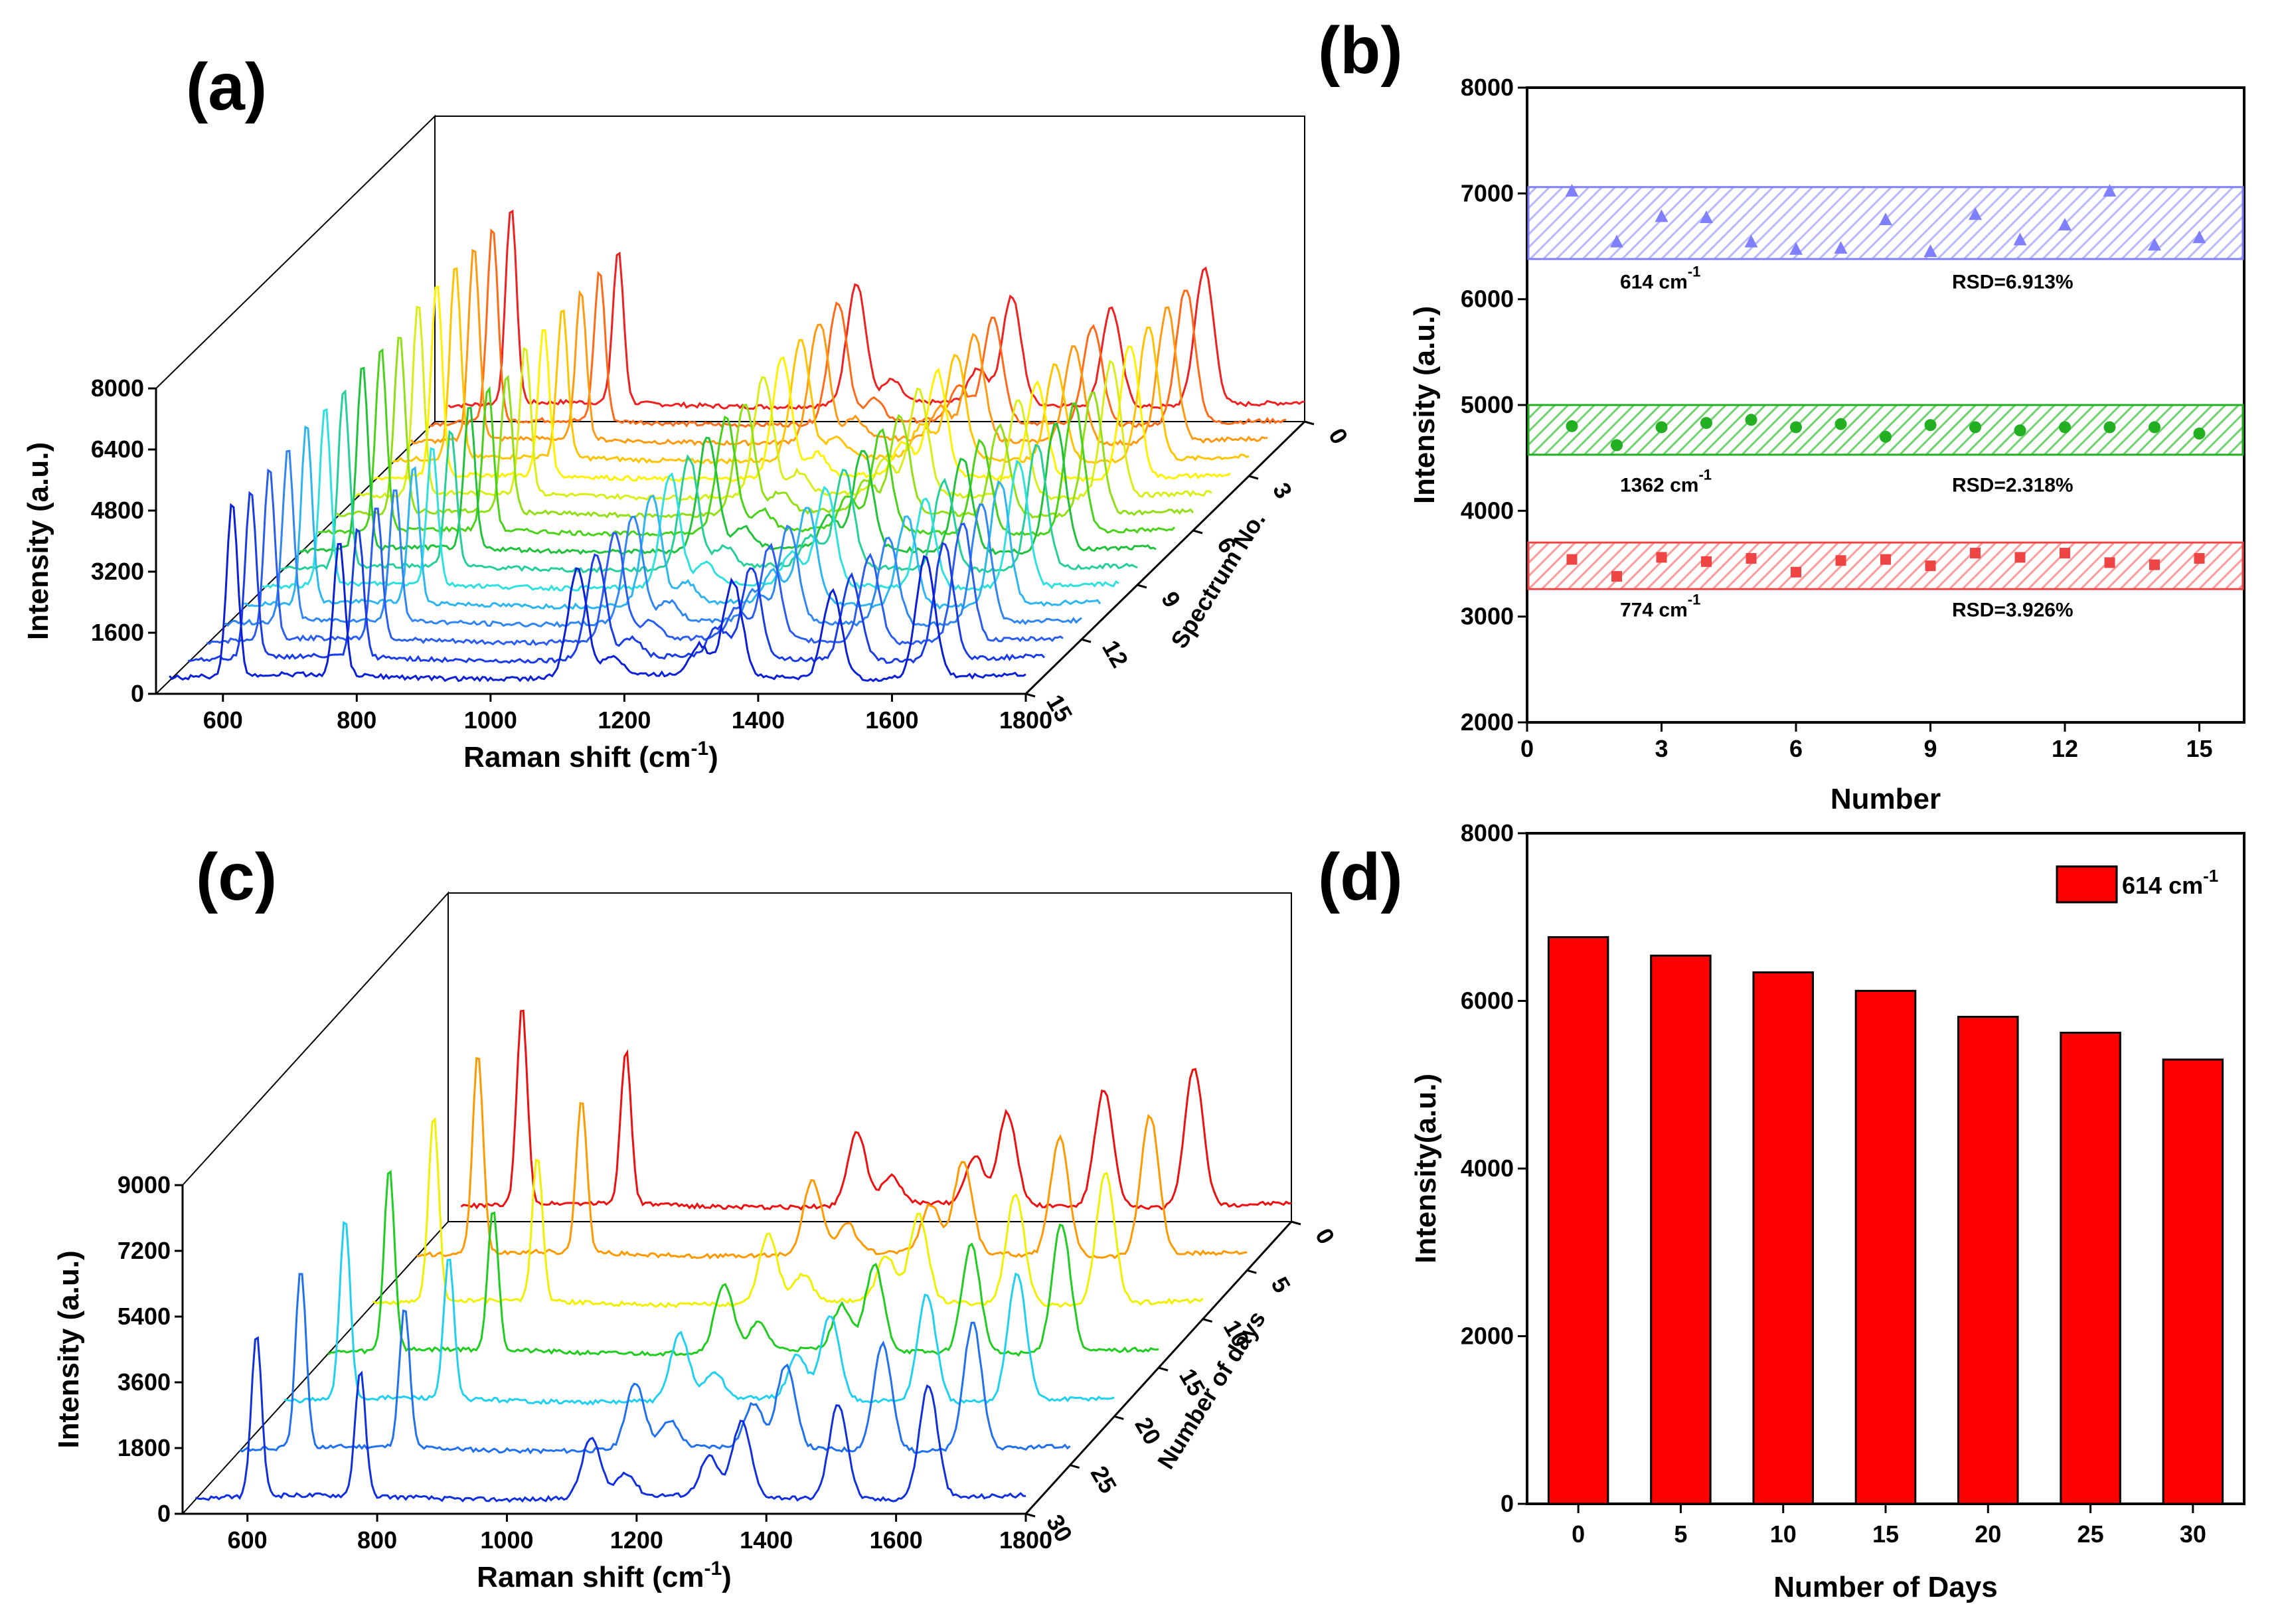  What do you see at coordinates (2210, 876) in the screenshot?
I see `legend-label-sup: -1` at bounding box center [2210, 876].